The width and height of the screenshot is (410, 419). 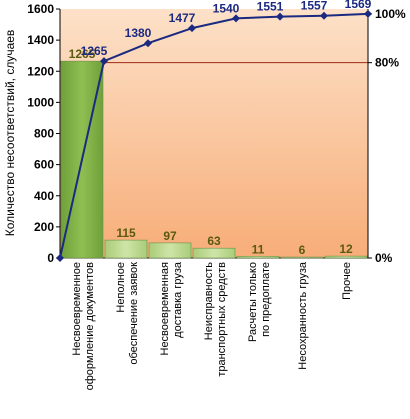 What do you see at coordinates (170, 236) in the screenshot?
I see `bar-value-label: 97` at bounding box center [170, 236].